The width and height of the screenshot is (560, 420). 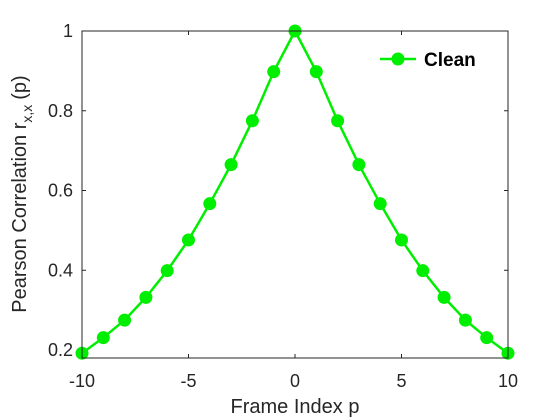 I want to click on legend-label-clean: Clean, so click(x=450, y=60).